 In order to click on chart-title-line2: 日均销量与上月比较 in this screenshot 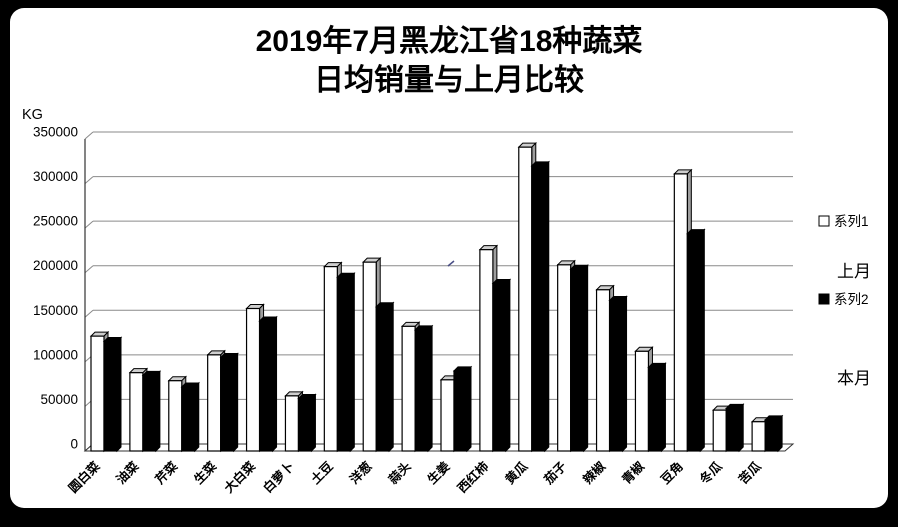, I will do `click(449, 80)`.